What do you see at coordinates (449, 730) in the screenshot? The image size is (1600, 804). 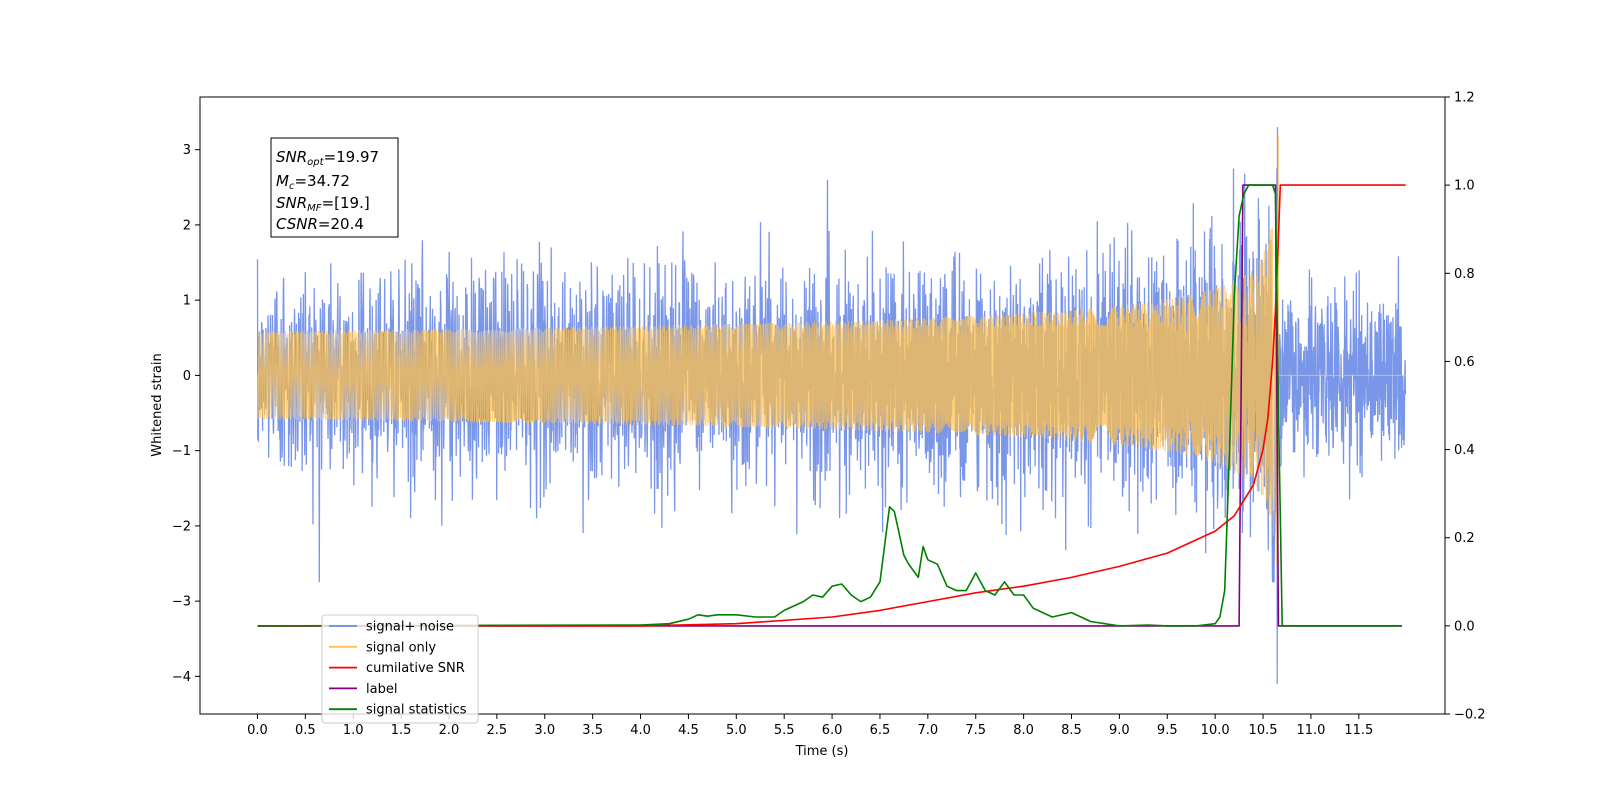 I see `x-tick-label: 2.0` at bounding box center [449, 730].